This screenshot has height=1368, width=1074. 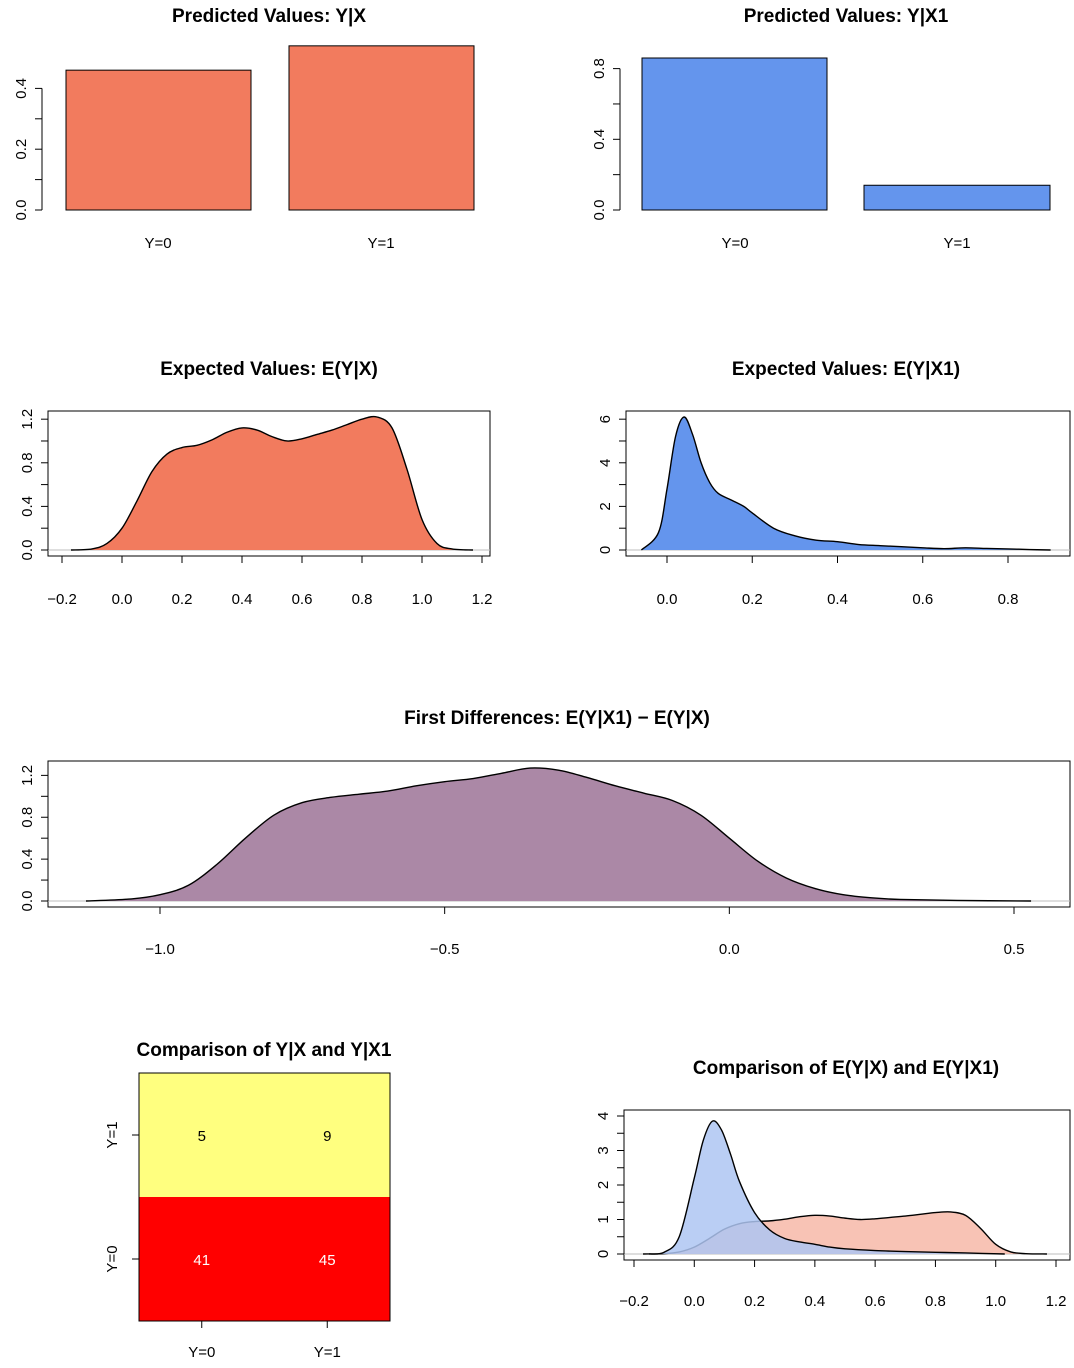 What do you see at coordinates (201, 1352) in the screenshot?
I see `column-label: Y=0` at bounding box center [201, 1352].